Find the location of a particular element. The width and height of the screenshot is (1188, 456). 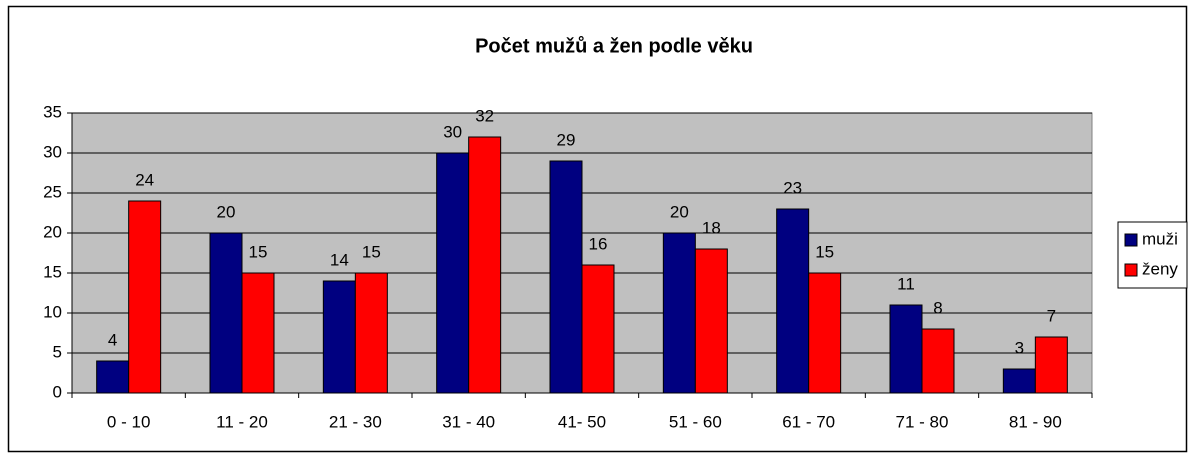

y-tick-label: 5 is located at coordinates (57, 351).